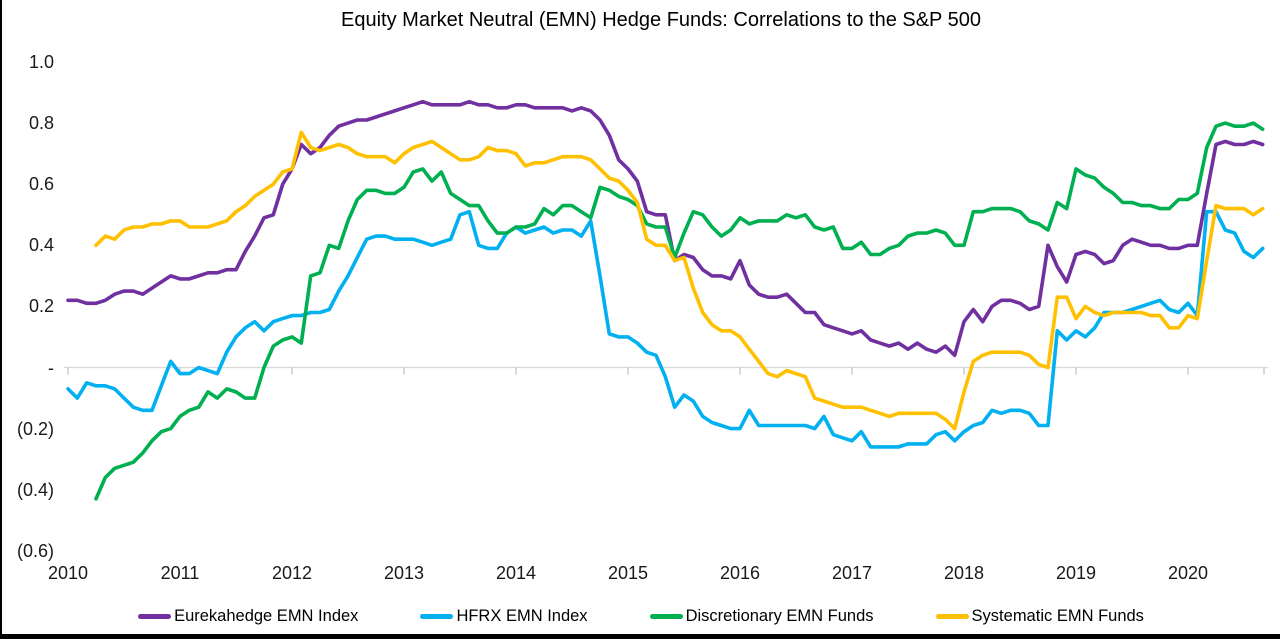 This screenshot has height=639, width=1280. Describe the element at coordinates (852, 573) in the screenshot. I see `x-axis-tick-label: 2017` at that location.